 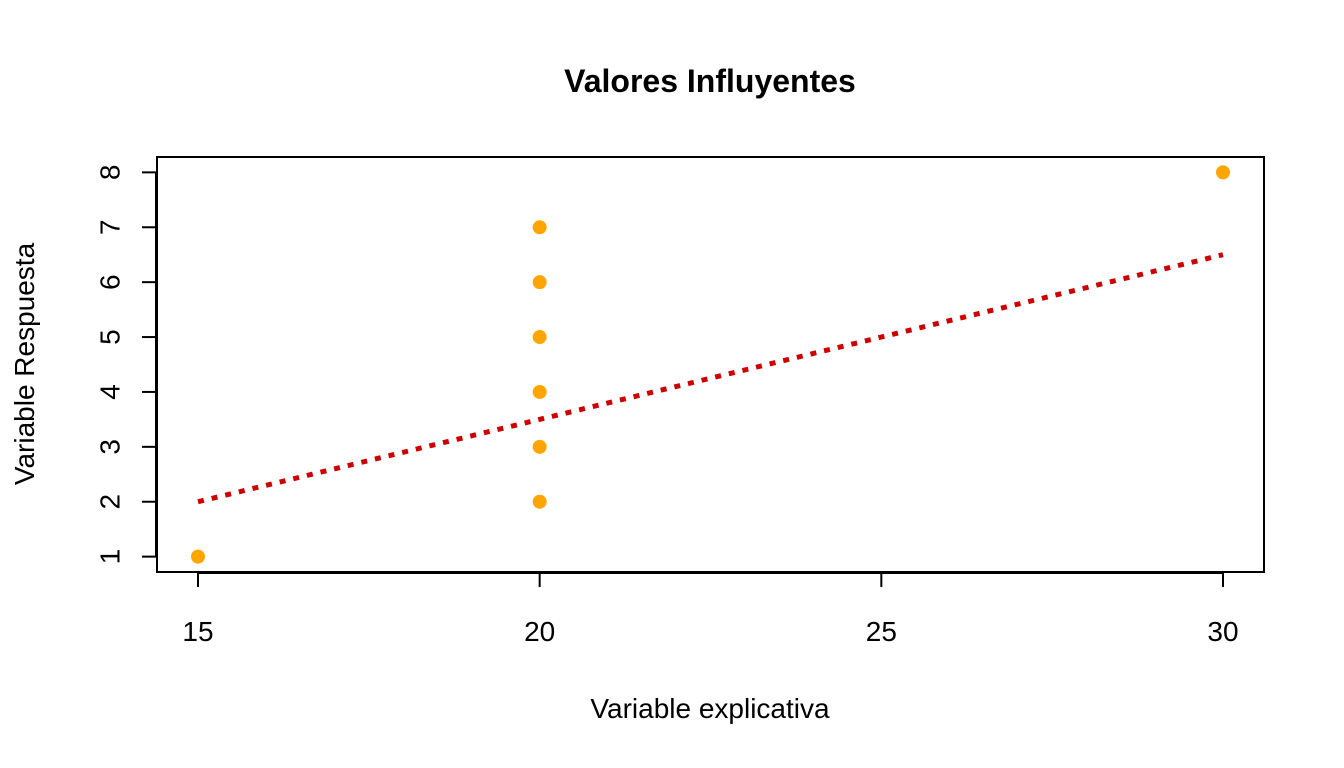 I want to click on y-tick-label: 1, so click(x=110, y=557).